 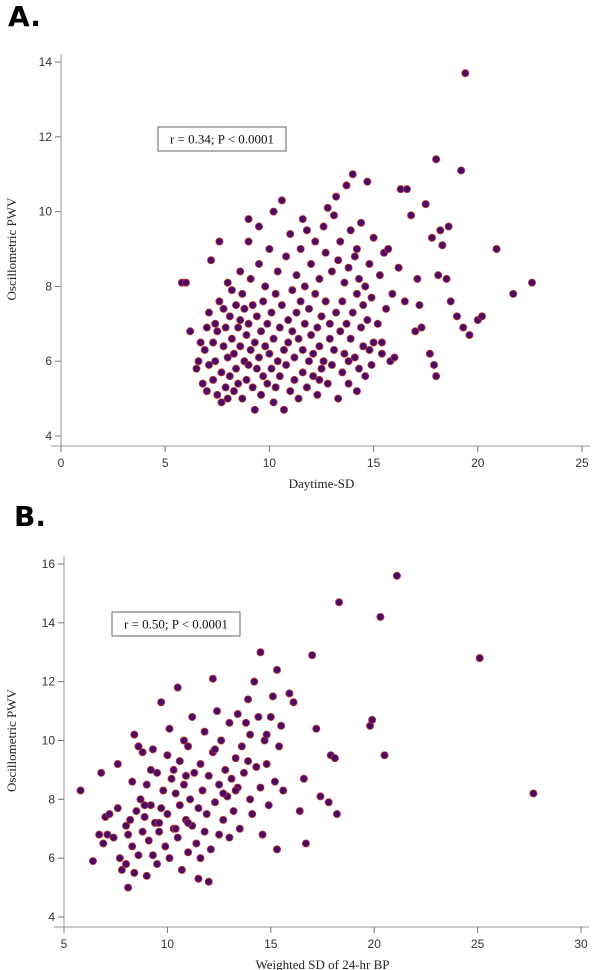 I want to click on y-axis-title: Oscillometric PWV, so click(x=11, y=249).